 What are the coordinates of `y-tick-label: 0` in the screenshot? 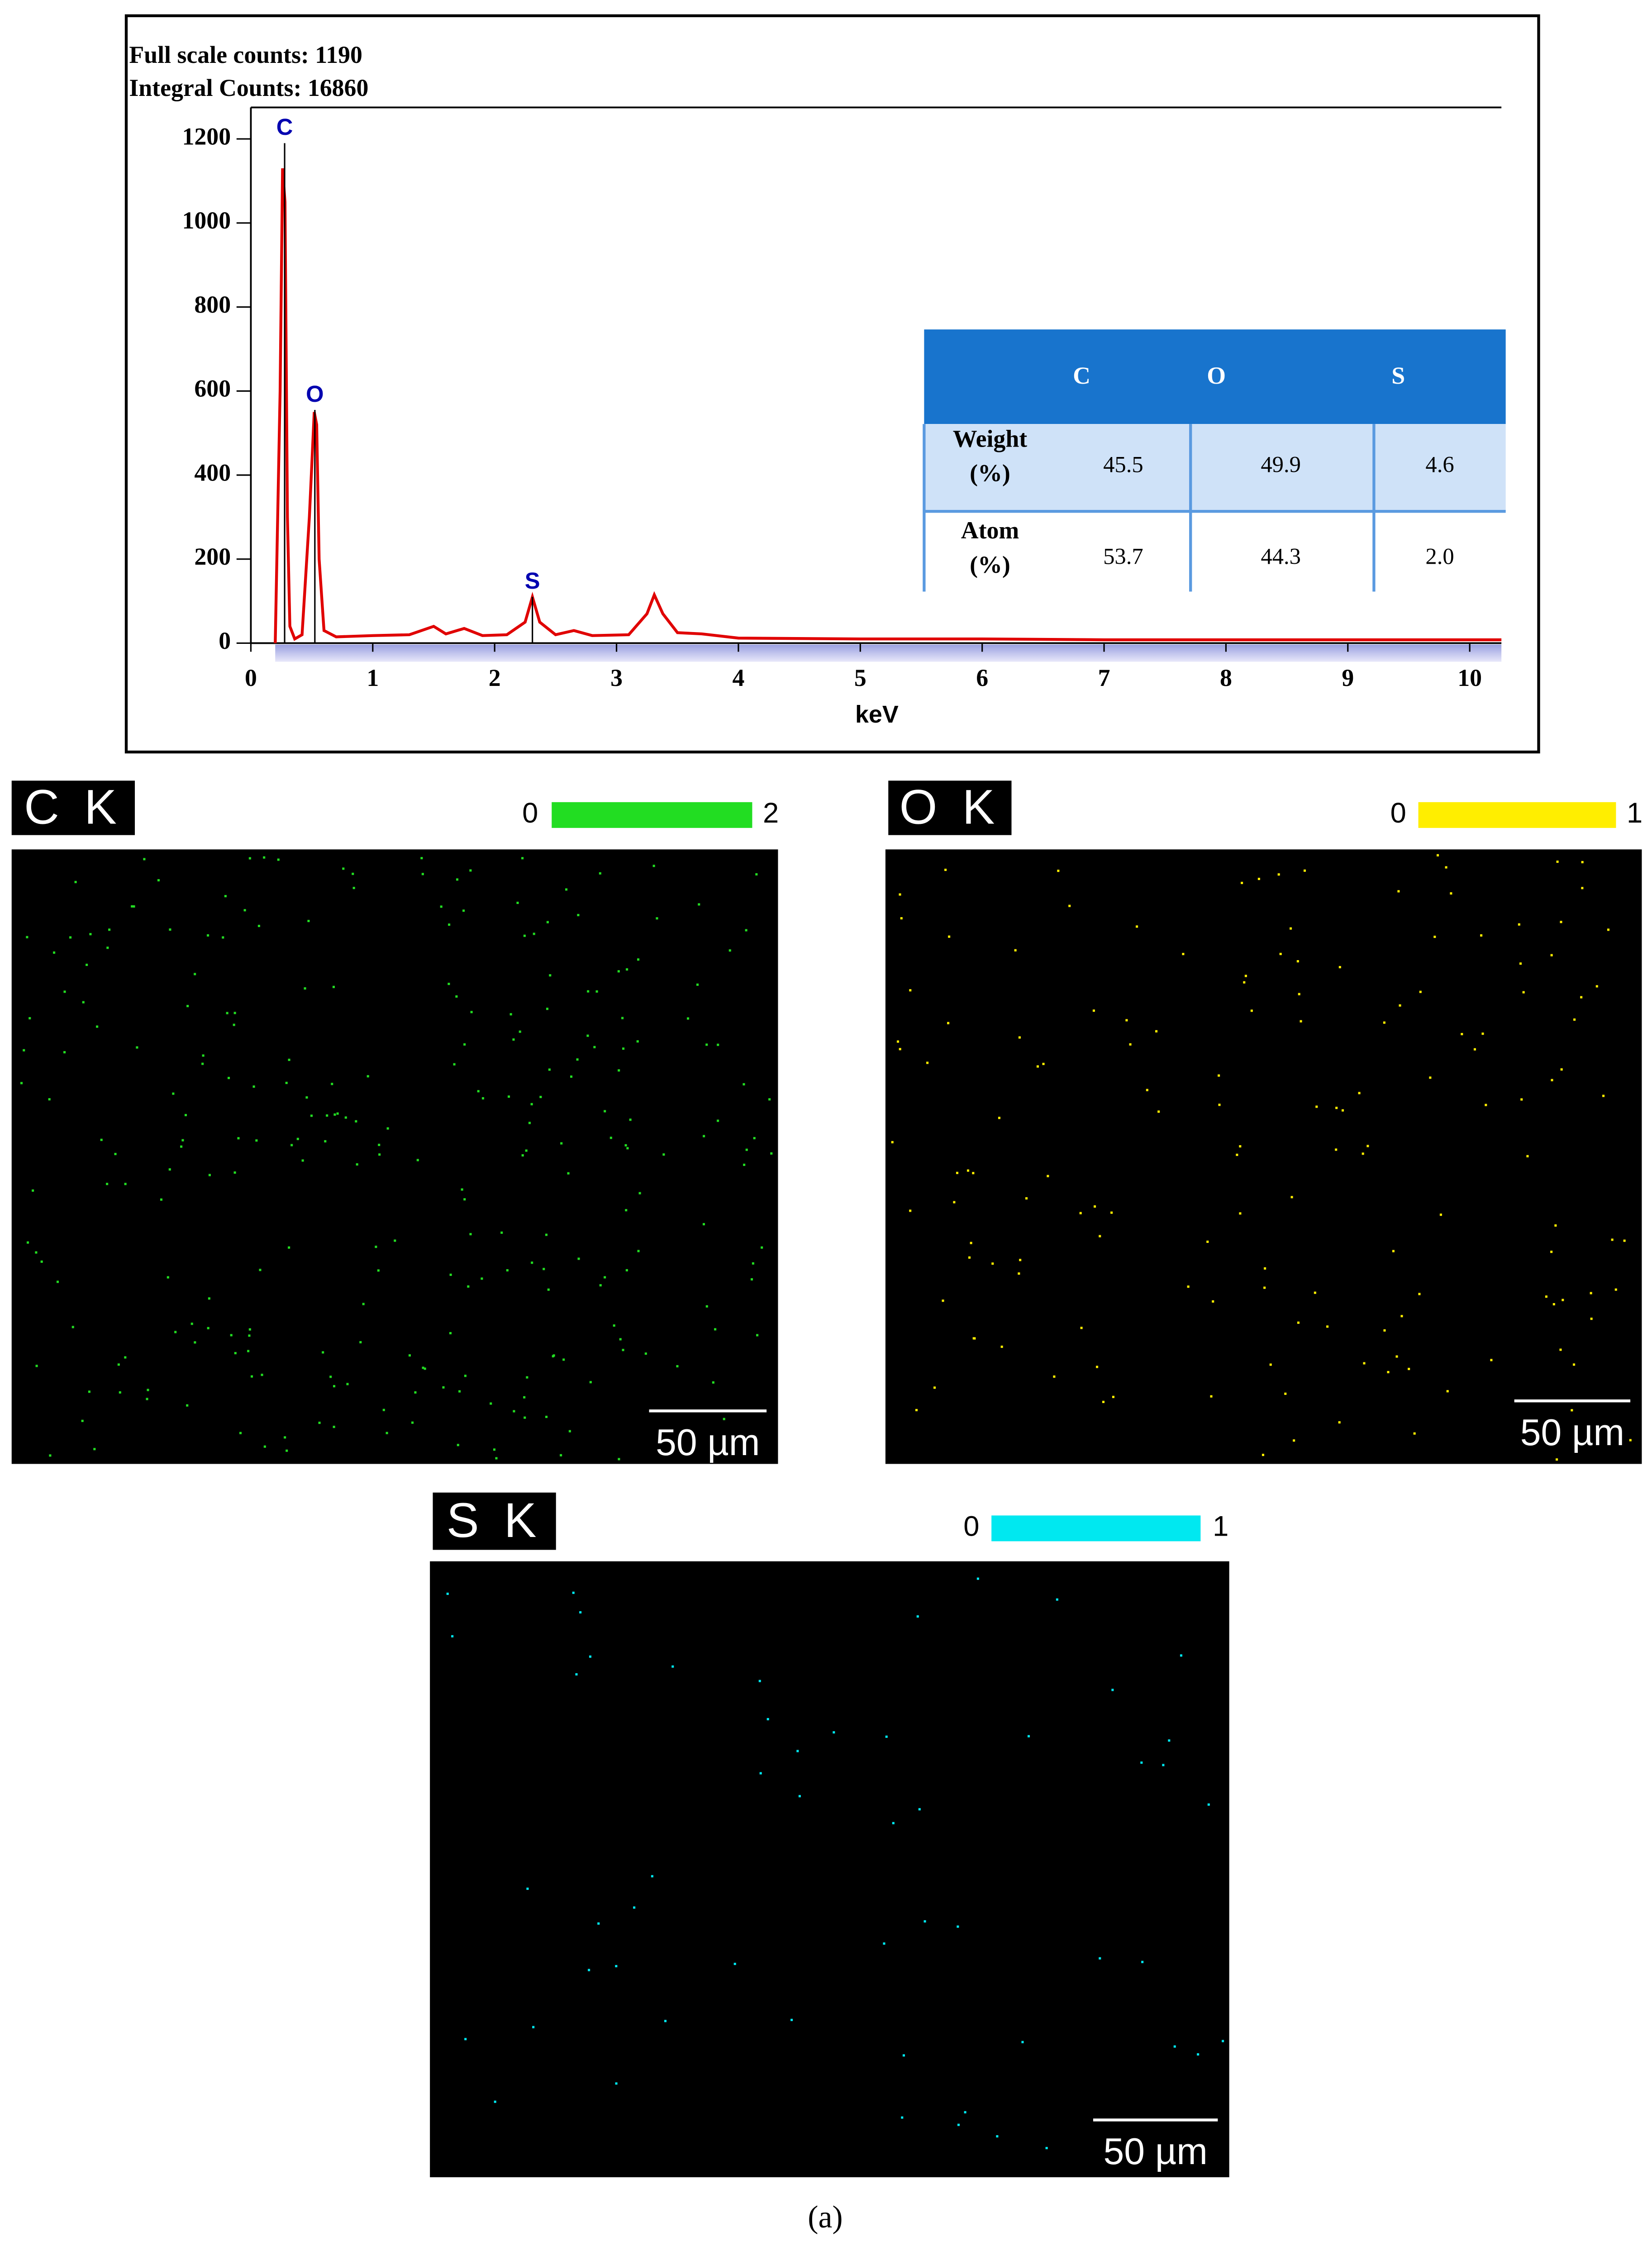 It's located at (225, 640).